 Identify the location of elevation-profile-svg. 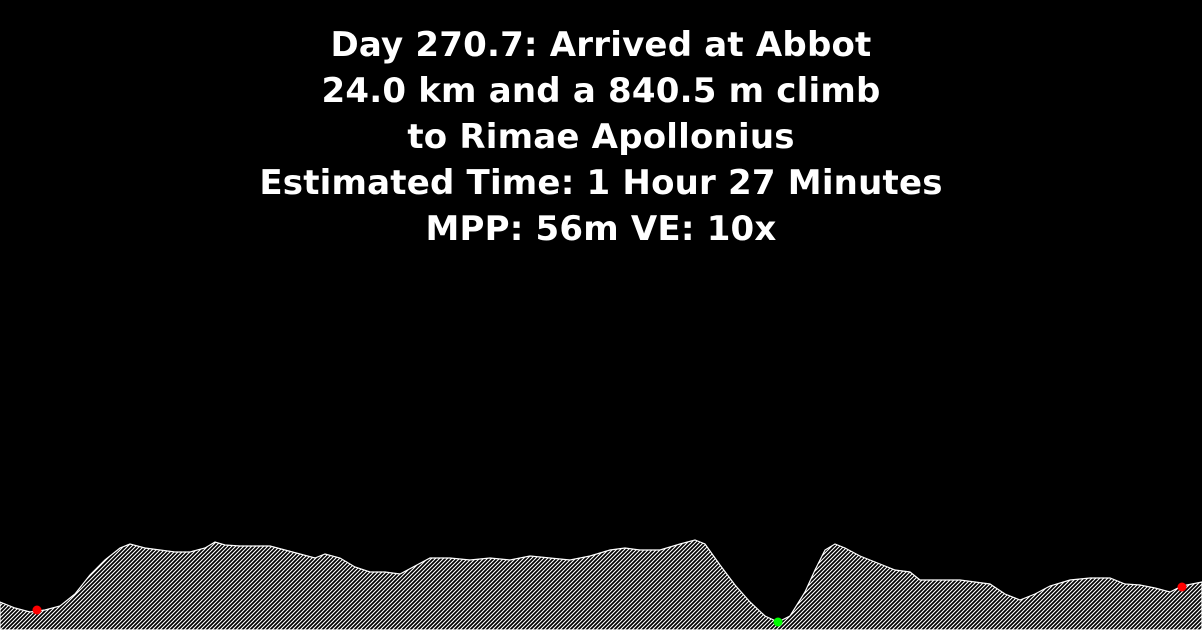
(601, 584).